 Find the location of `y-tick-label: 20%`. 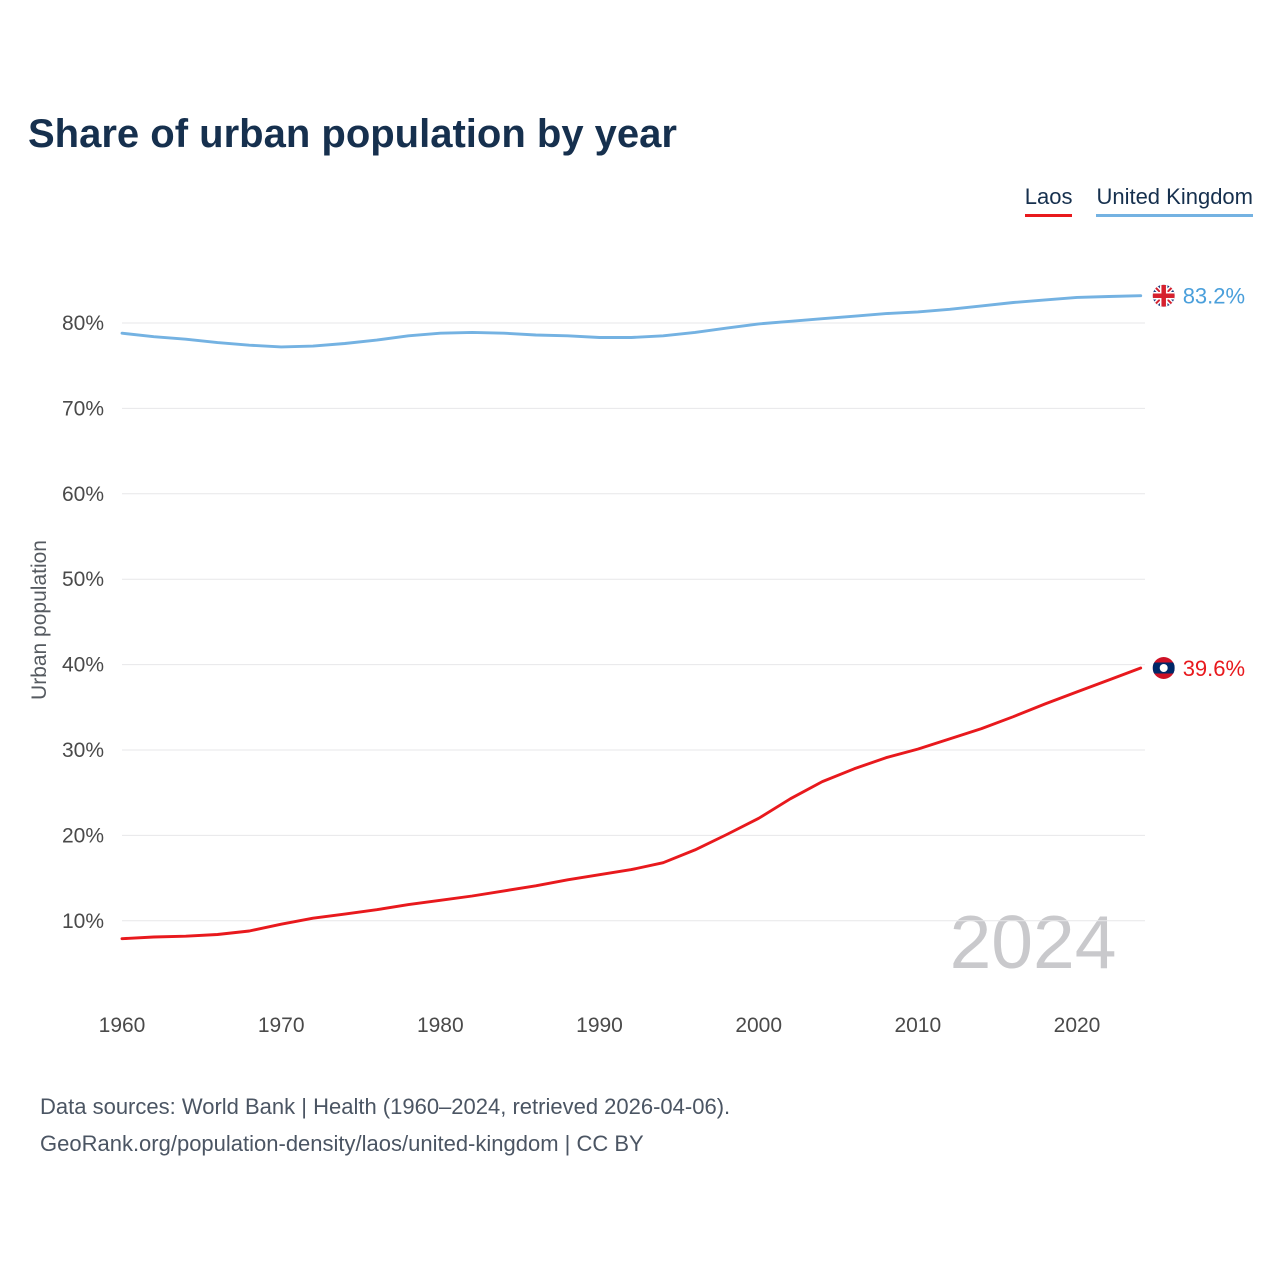

y-tick-label: 20% is located at coordinates (83, 835).